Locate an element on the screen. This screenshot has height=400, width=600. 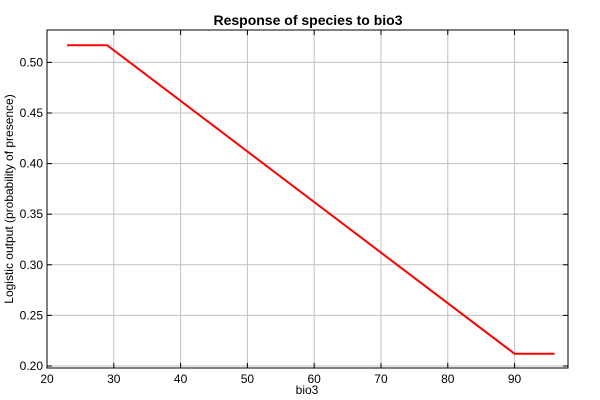
x-tick-label: 70 is located at coordinates (381, 379).